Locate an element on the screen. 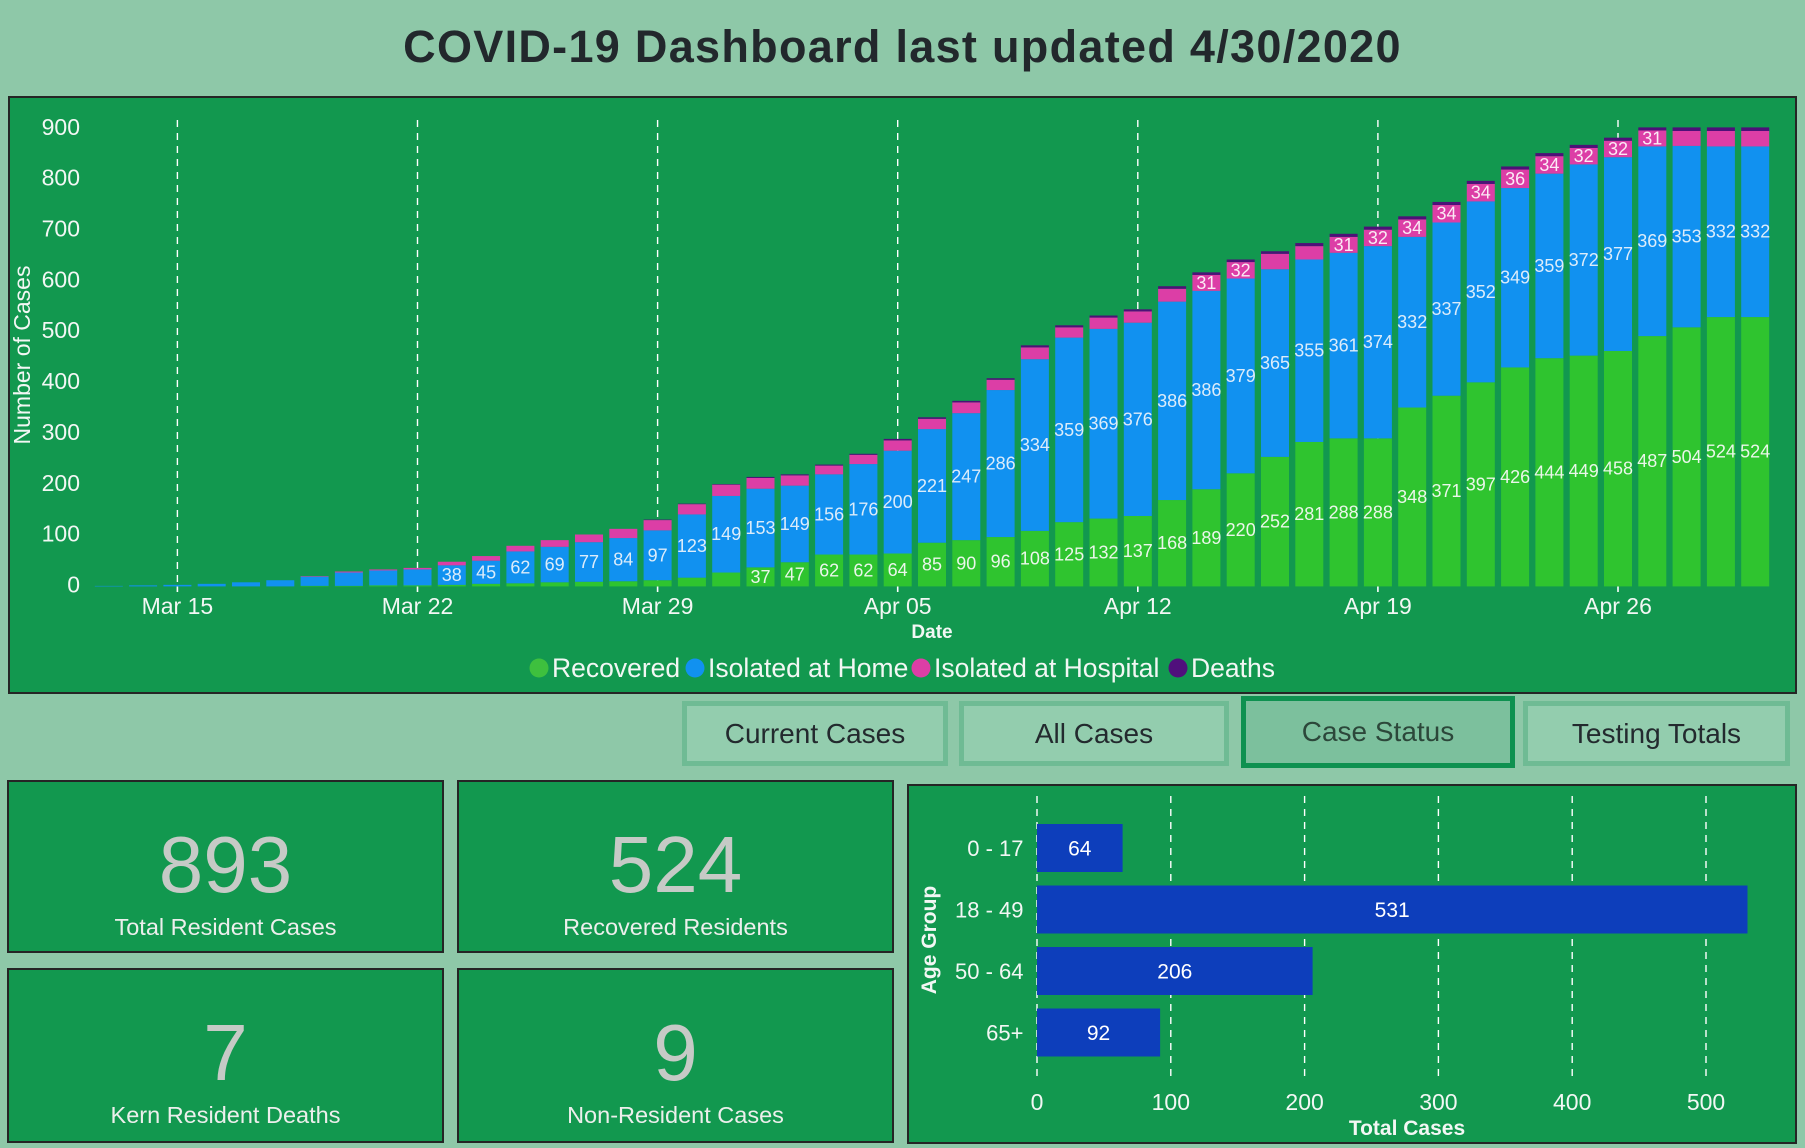  svg-text: 65+ is located at coordinates (1004, 1033).